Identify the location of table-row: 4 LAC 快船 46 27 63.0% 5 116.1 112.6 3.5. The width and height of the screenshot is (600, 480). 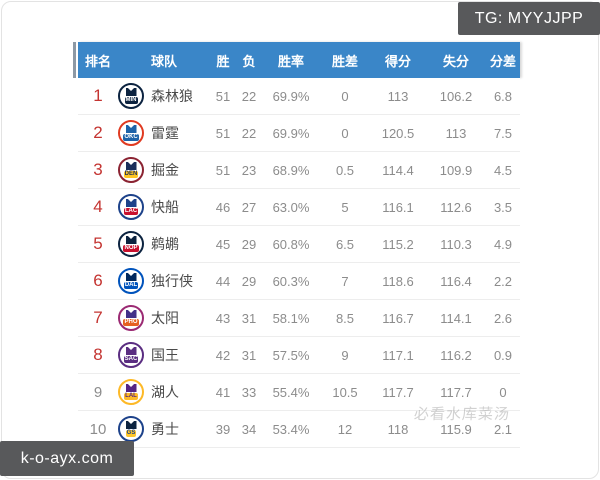
(299, 207).